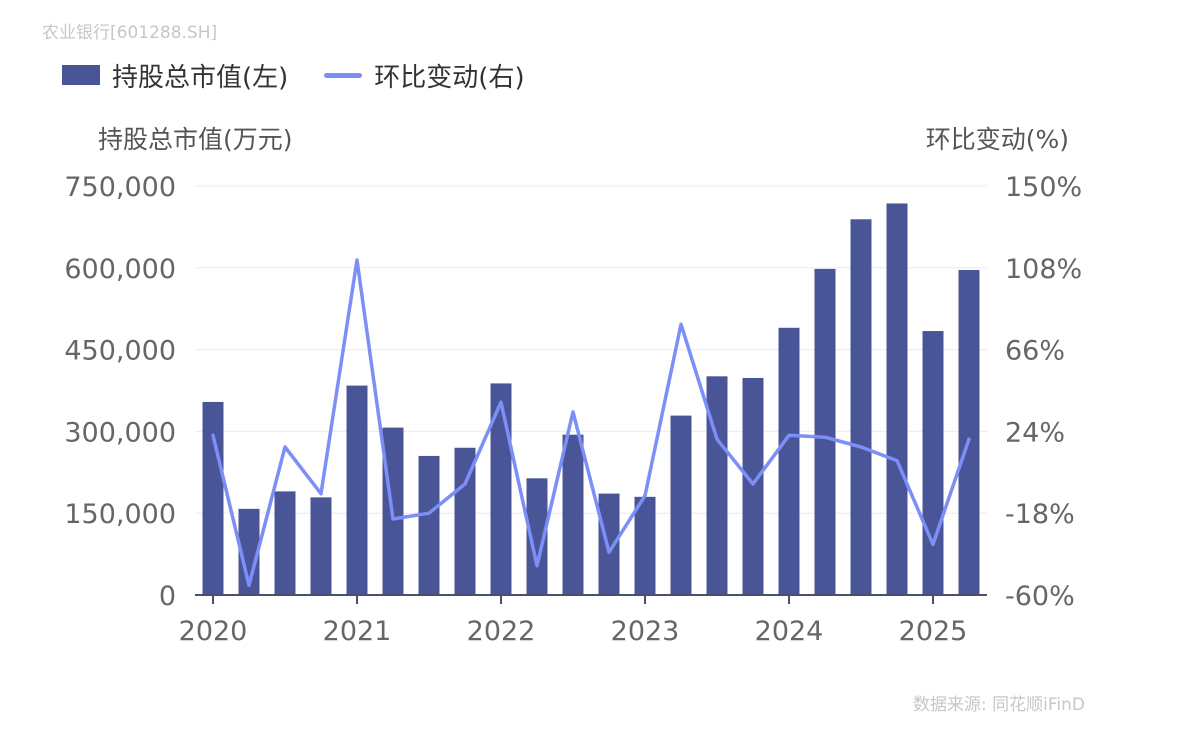 The width and height of the screenshot is (1199, 731). What do you see at coordinates (120, 187) in the screenshot?
I see `left-axis-tick-label: 750,000` at bounding box center [120, 187].